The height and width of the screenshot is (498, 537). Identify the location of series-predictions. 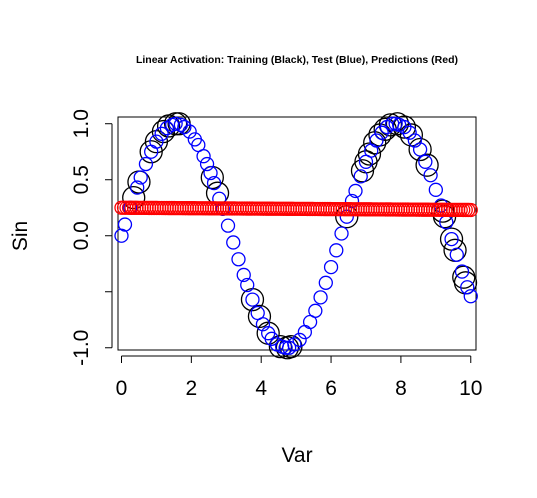
(296, 209).